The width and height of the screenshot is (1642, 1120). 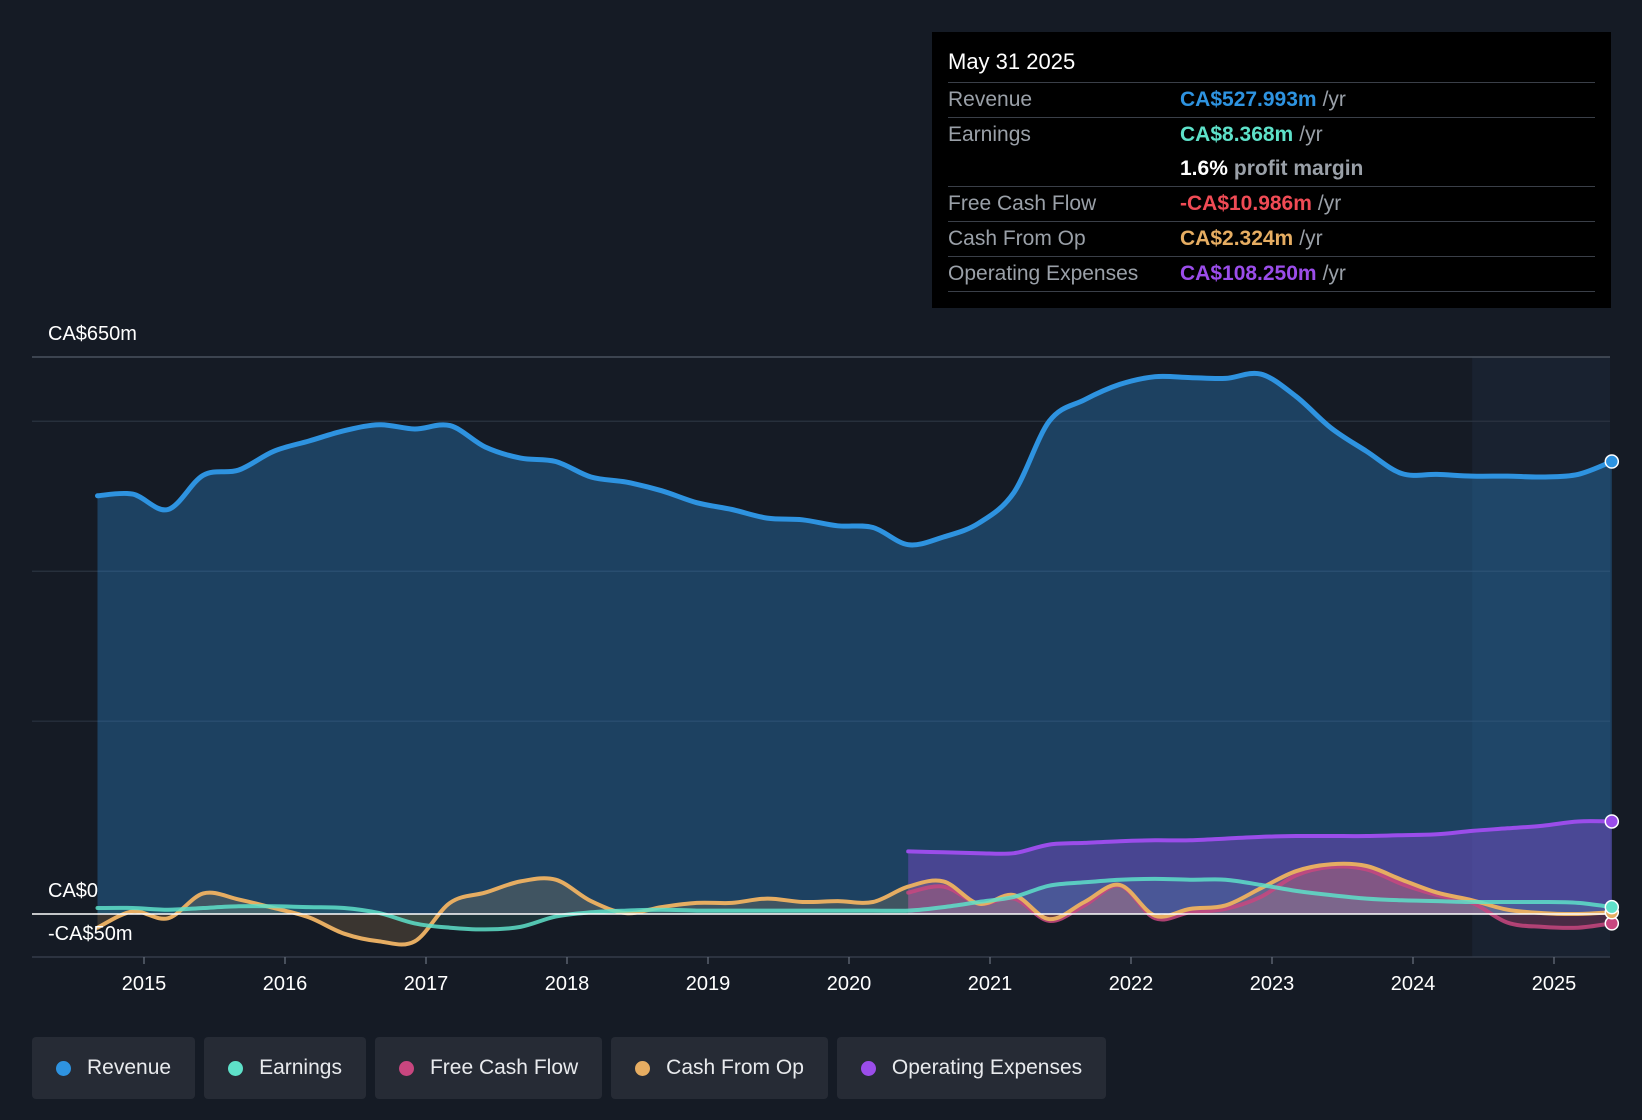 I want to click on legend-item-earnings: Earnings, so click(x=285, y=1068).